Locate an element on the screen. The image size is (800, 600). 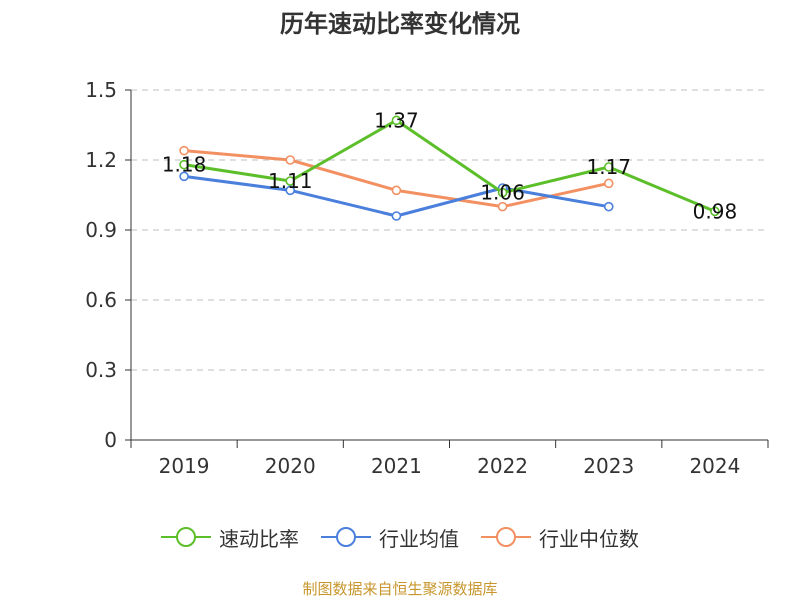
legend-item: 行业均值 is located at coordinates (390, 537).